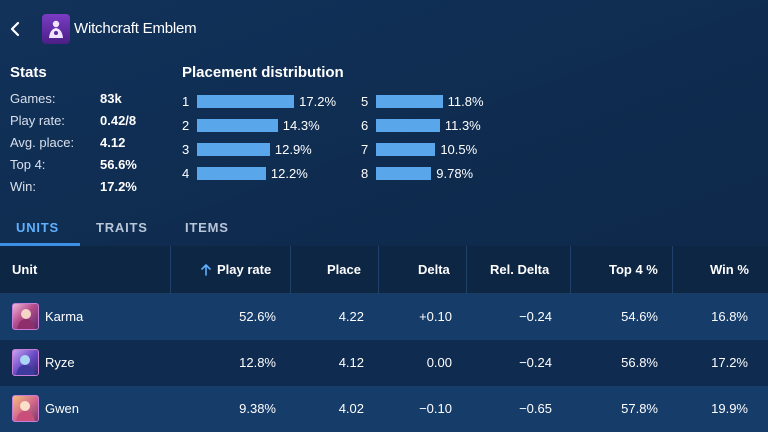  I want to click on column-header-label: Play rate, so click(244, 269).